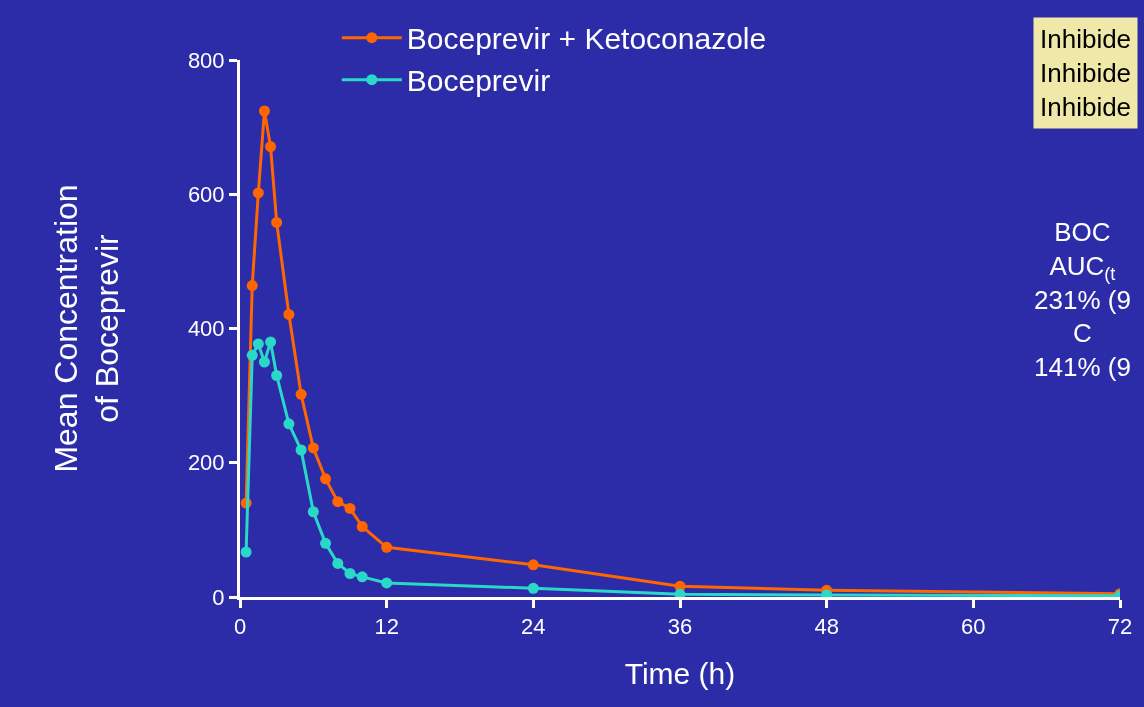  I want to click on legend-label: Boceprevir + Ketoconazole, so click(586, 39).